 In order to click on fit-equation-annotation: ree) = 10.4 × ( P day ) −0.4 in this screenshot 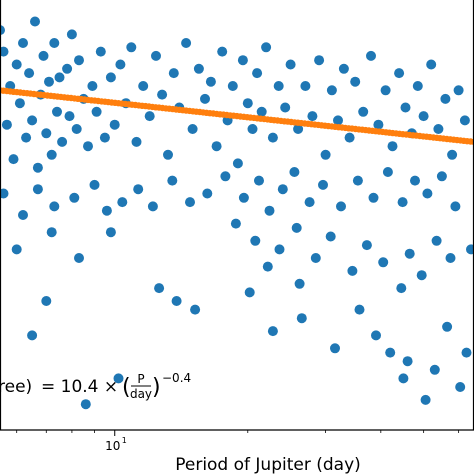, I will do `click(95, 386)`.